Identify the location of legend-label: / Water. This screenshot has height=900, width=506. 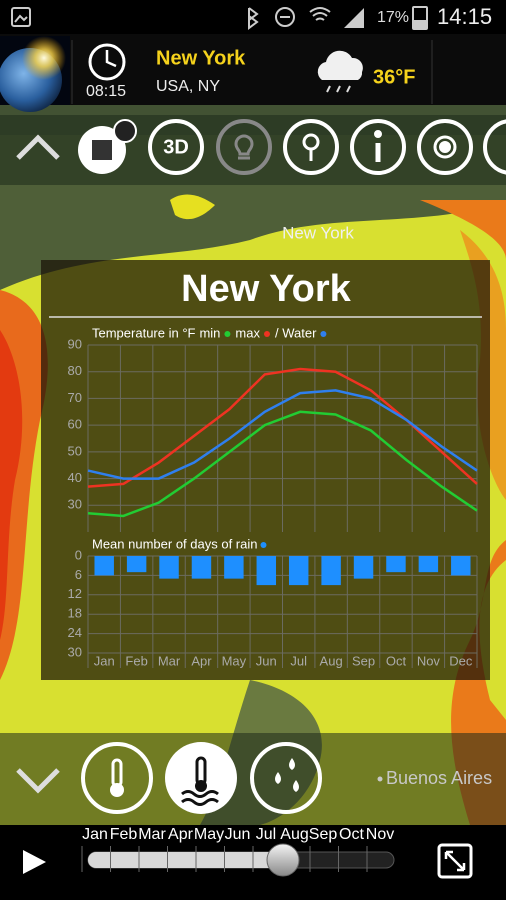
(296, 332).